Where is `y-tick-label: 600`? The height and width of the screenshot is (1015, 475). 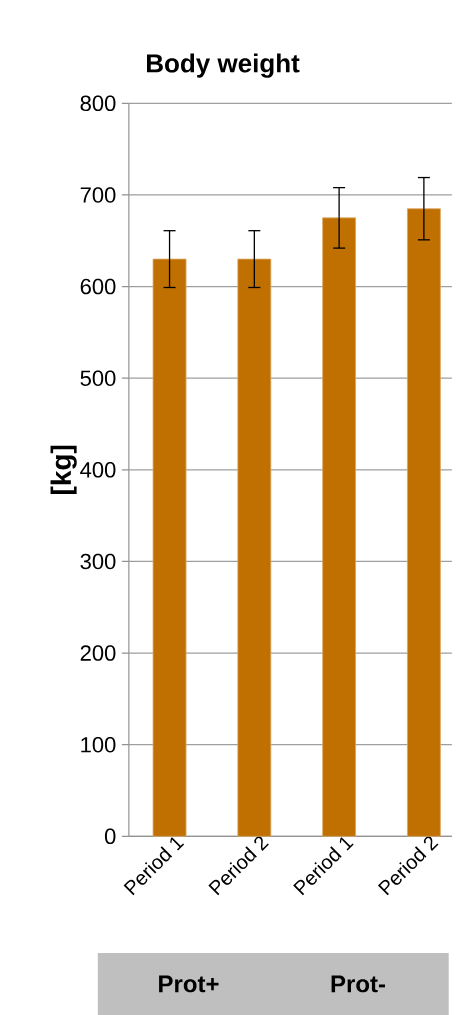
y-tick-label: 600 is located at coordinates (98, 286).